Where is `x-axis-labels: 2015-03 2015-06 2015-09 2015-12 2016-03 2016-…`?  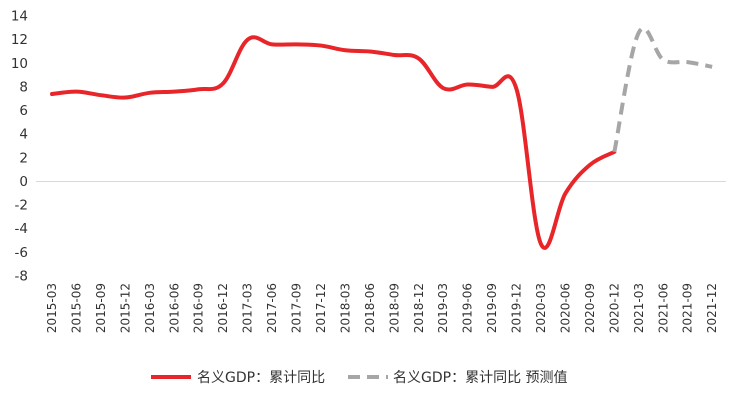
x-axis-labels: 2015-03 2015-06 2015-09 2015-12 2016-03 2016-… is located at coordinates (382, 308).